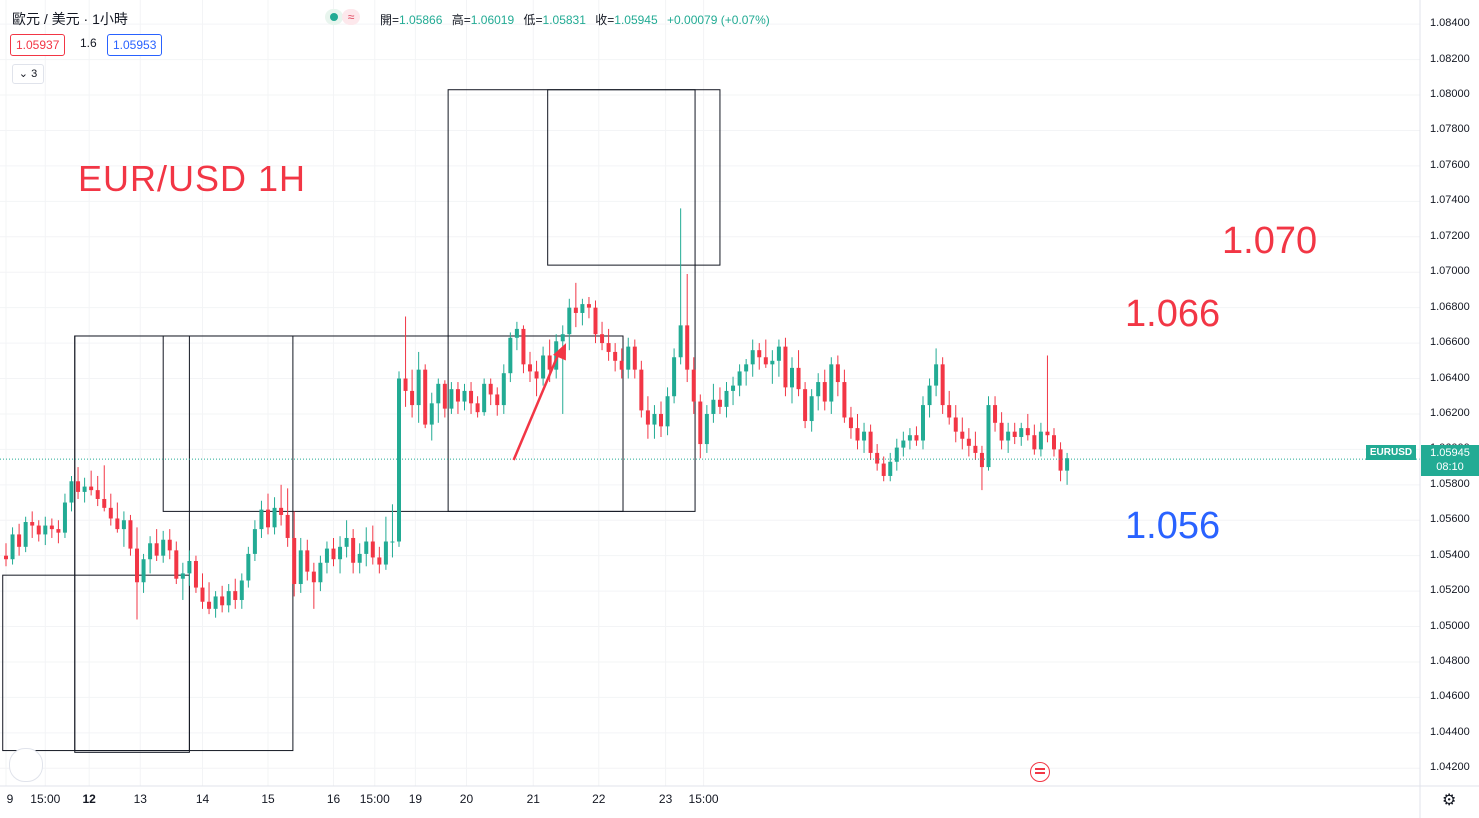 This screenshot has height=818, width=1479. Describe the element at coordinates (26, 765) in the screenshot. I see `chart-action-button` at that location.